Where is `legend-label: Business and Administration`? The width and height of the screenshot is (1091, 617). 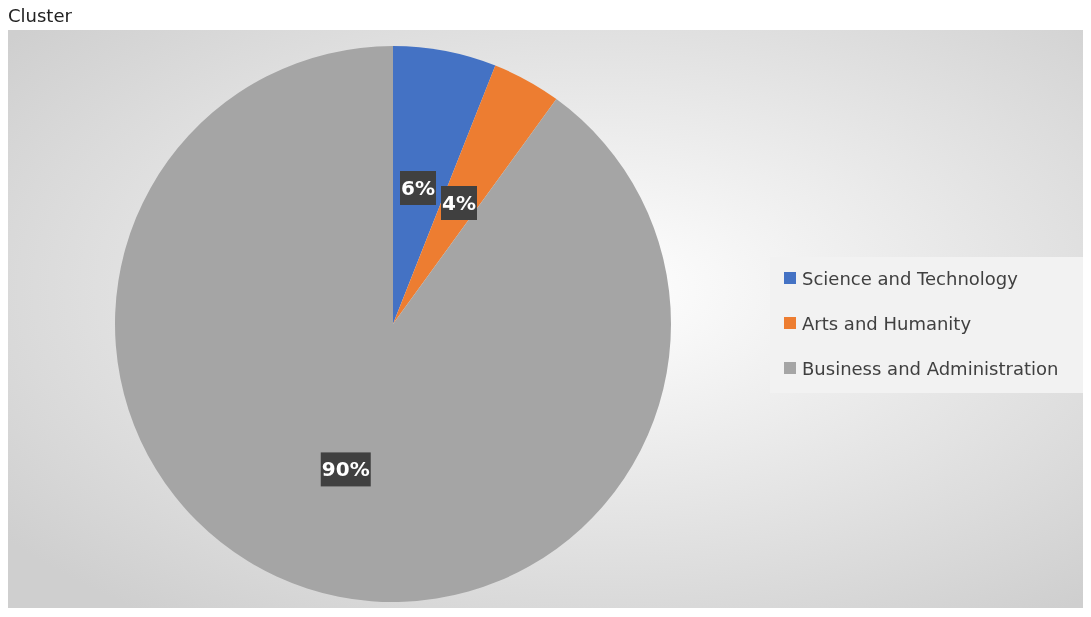
legend-label: Business and Administration is located at coordinates (930, 368).